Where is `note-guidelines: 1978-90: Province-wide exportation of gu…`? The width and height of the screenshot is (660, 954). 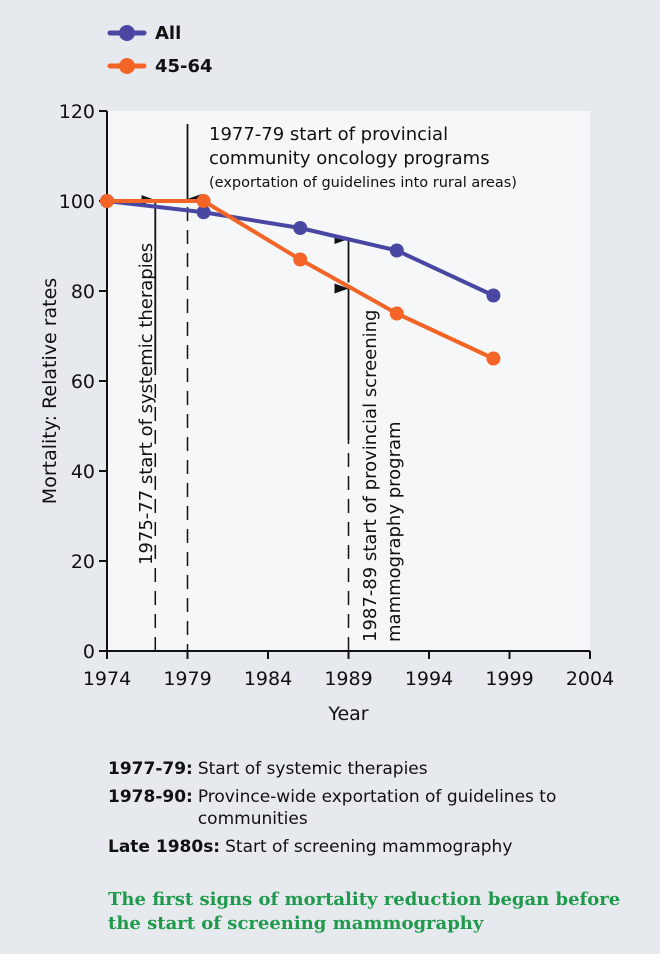
note-guidelines: 1978-90: Province-wide exportation of gu… is located at coordinates (378, 808).